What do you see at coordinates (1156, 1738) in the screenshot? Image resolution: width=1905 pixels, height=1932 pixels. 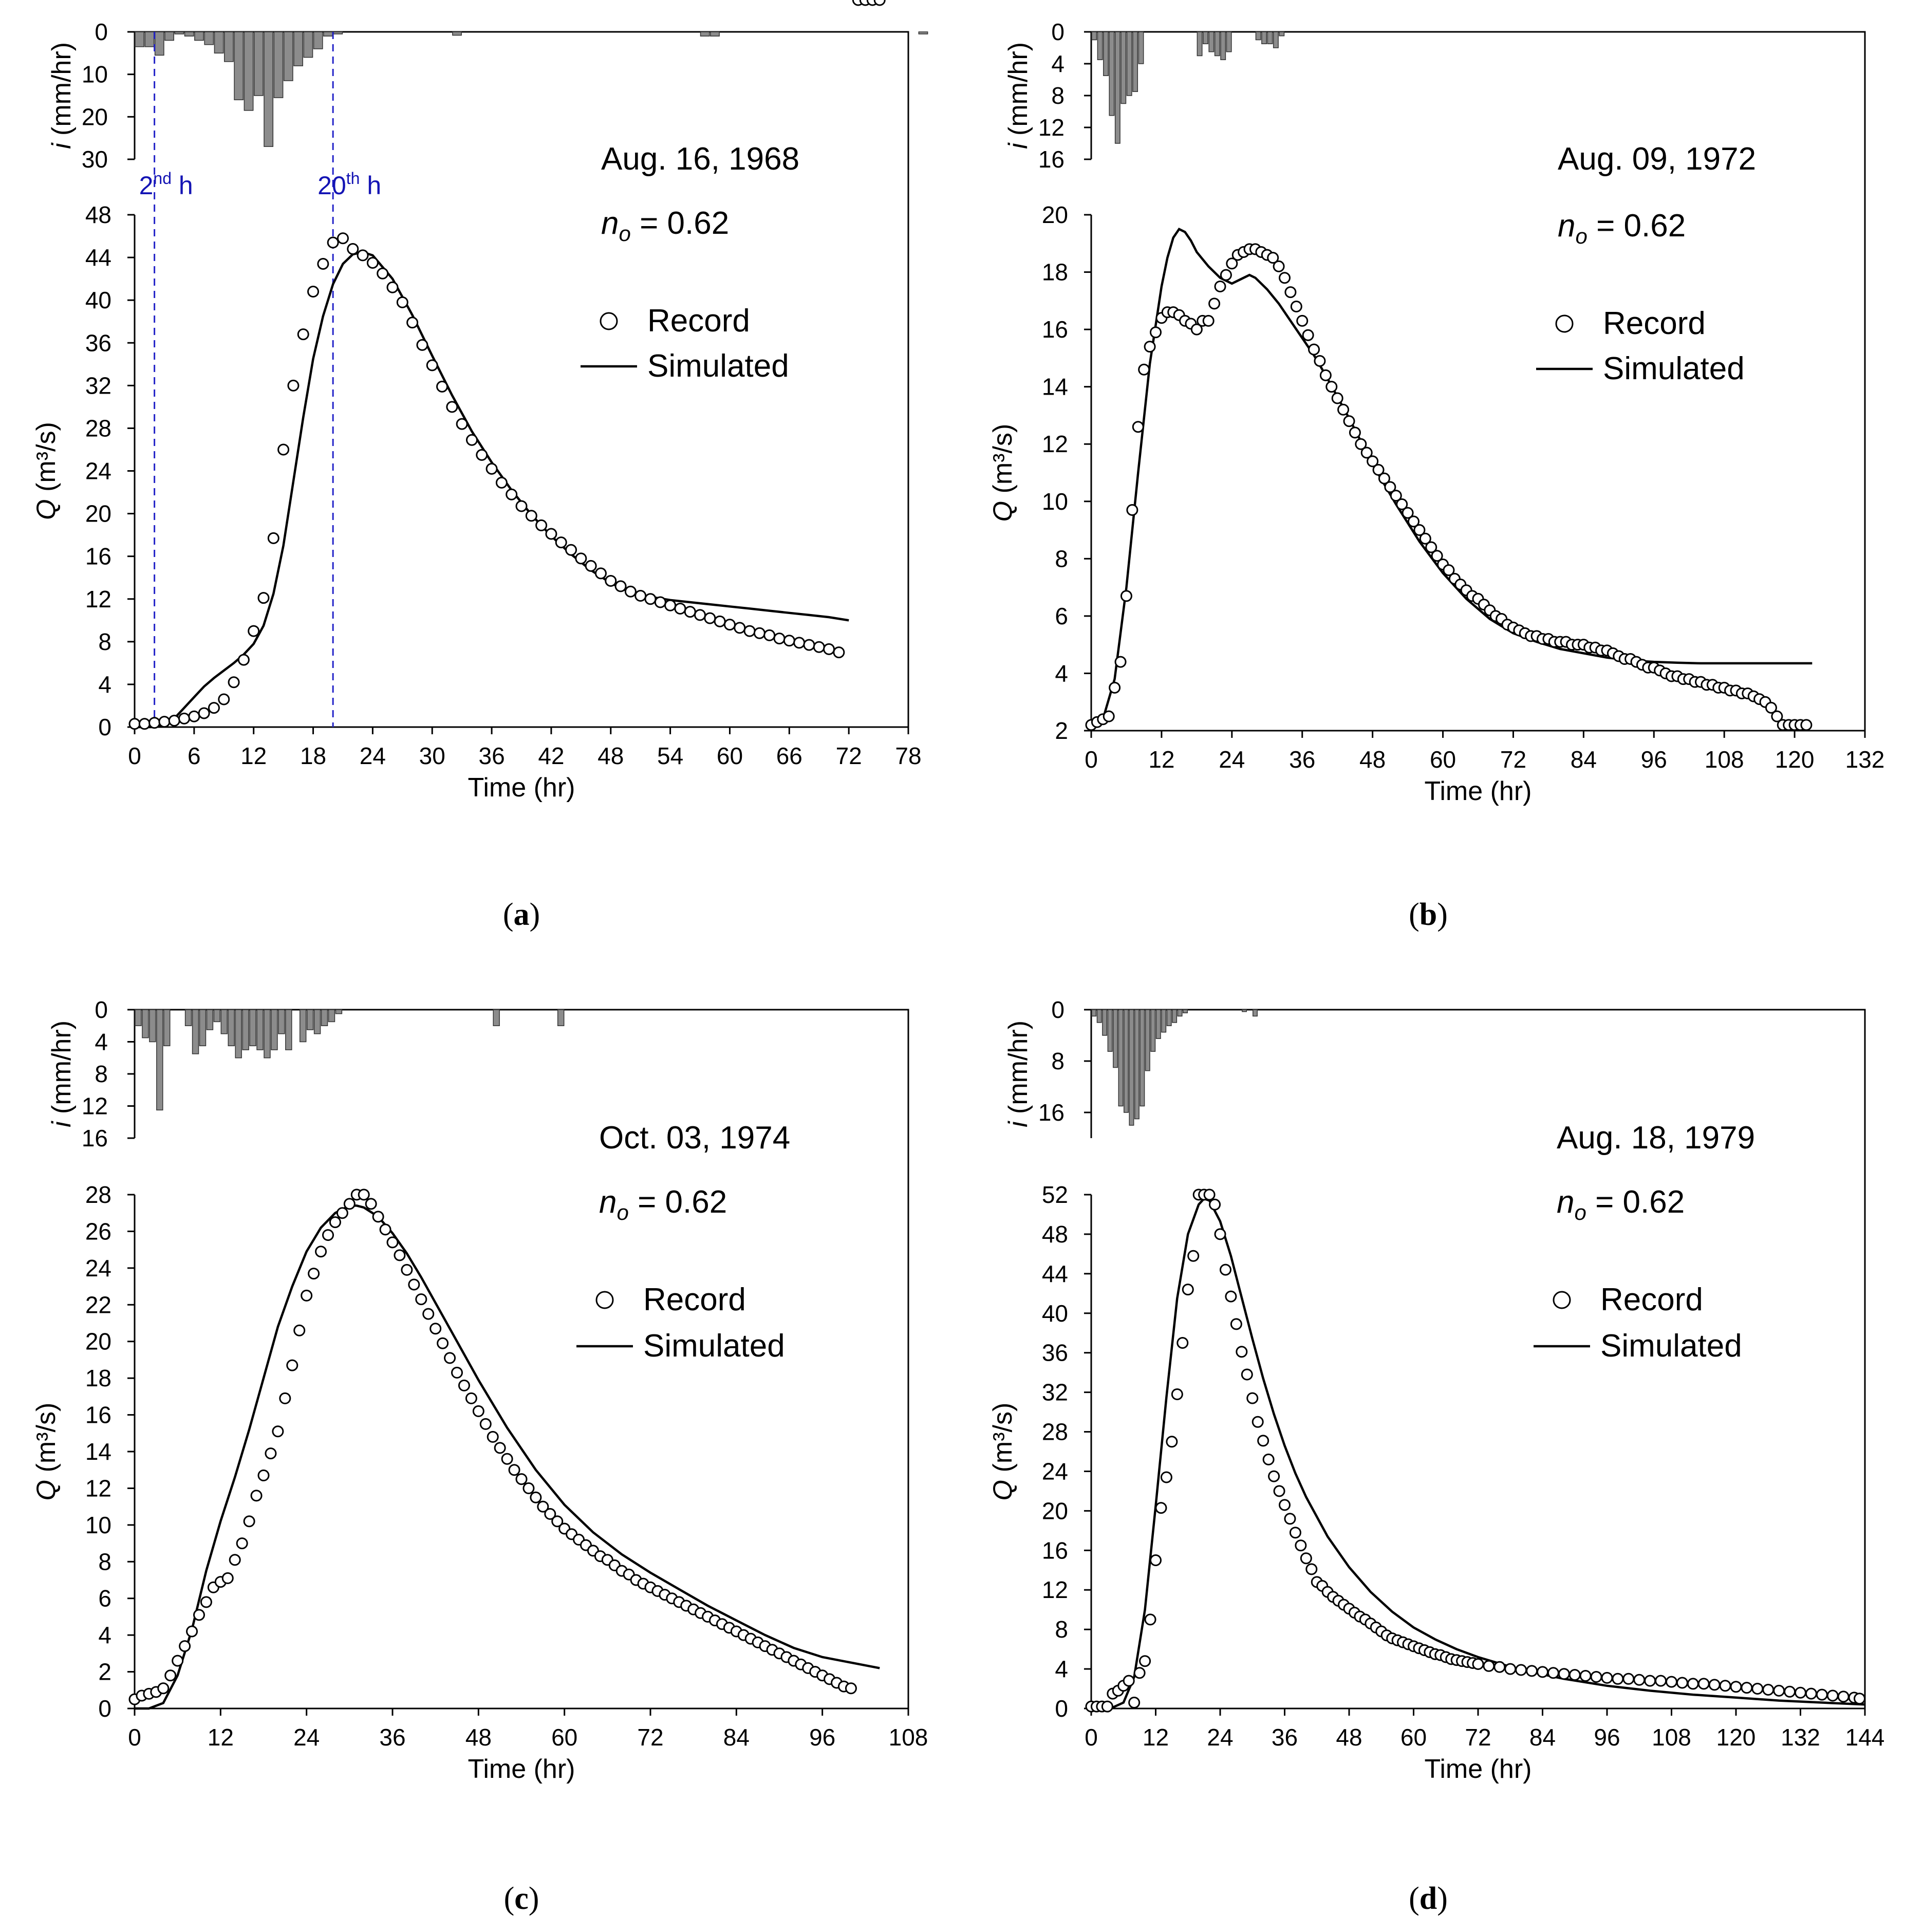 I see `x-tick-label: 12` at bounding box center [1156, 1738].